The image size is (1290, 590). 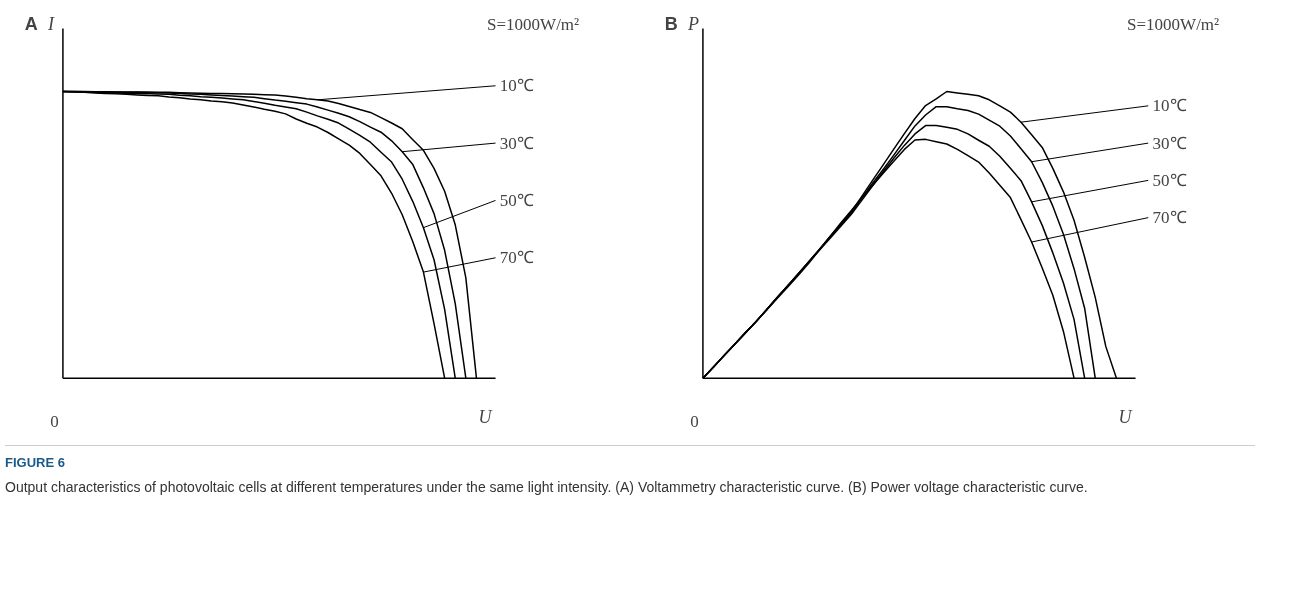 What do you see at coordinates (671, 24) in the screenshot?
I see `chart-title: B` at bounding box center [671, 24].